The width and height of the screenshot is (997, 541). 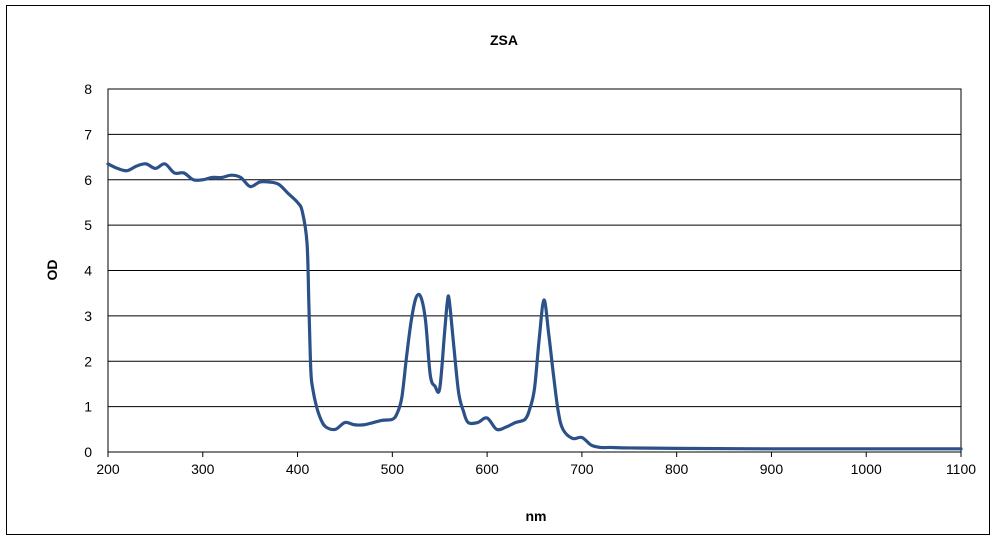 What do you see at coordinates (88, 407) in the screenshot?
I see `y-tick-label: 1` at bounding box center [88, 407].